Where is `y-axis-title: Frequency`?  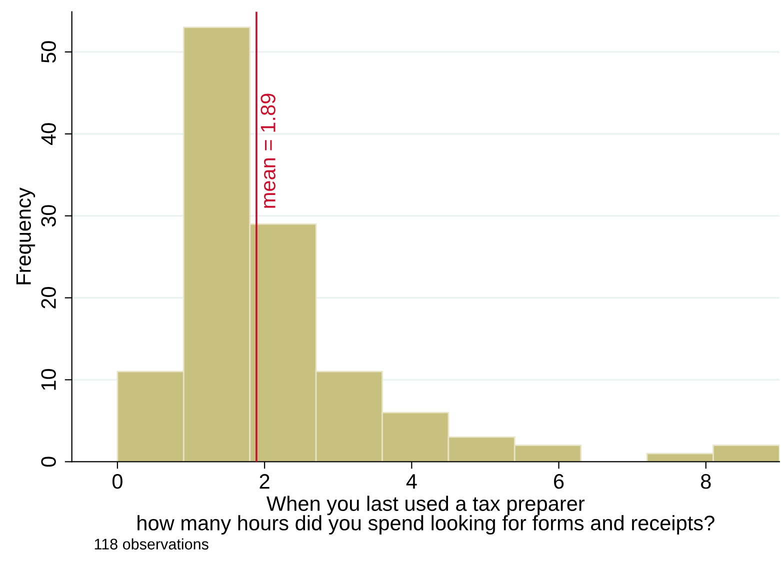 y-axis-title: Frequency is located at coordinates (26, 236).